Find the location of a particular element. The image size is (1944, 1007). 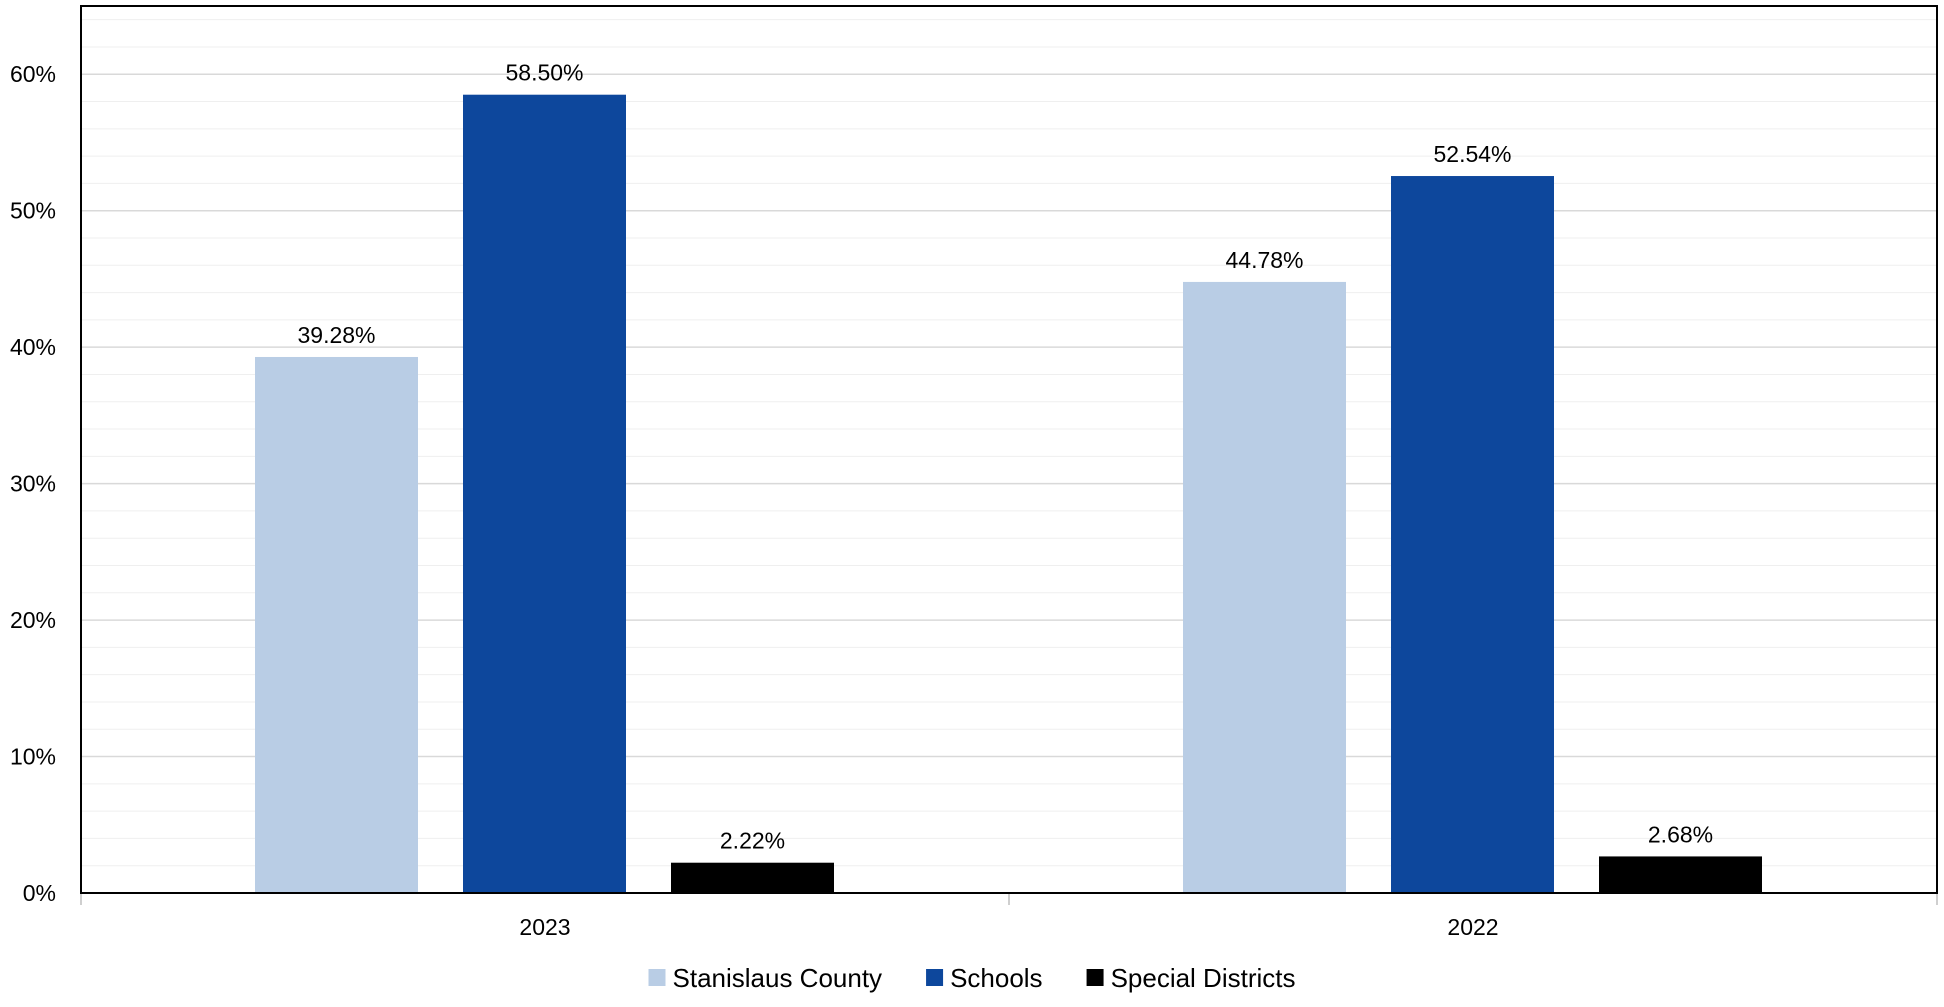

legend-label: Special Districts is located at coordinates (1203, 978).